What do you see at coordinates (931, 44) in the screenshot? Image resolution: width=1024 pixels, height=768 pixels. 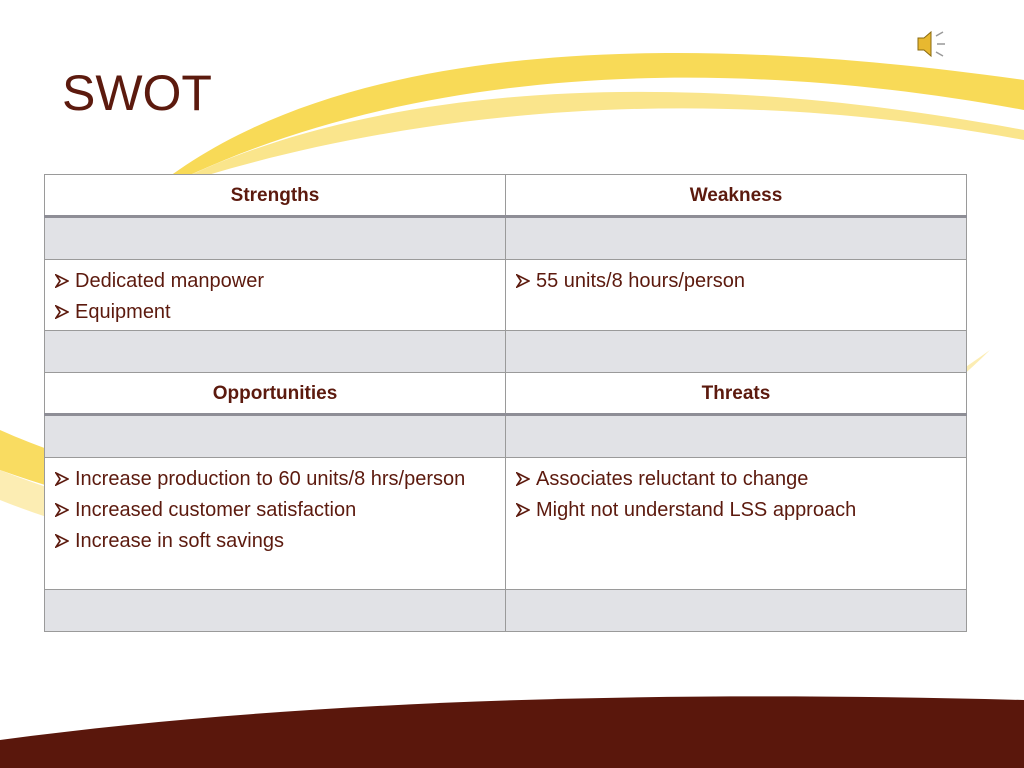 I see `speaker-icon` at bounding box center [931, 44].